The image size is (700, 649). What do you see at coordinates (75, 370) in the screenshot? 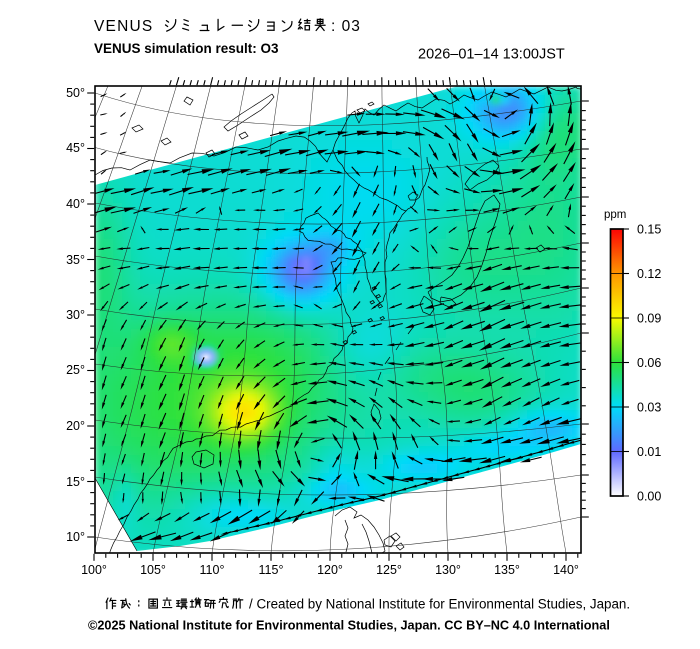
I see `svg-text: 25°` at bounding box center [75, 370].